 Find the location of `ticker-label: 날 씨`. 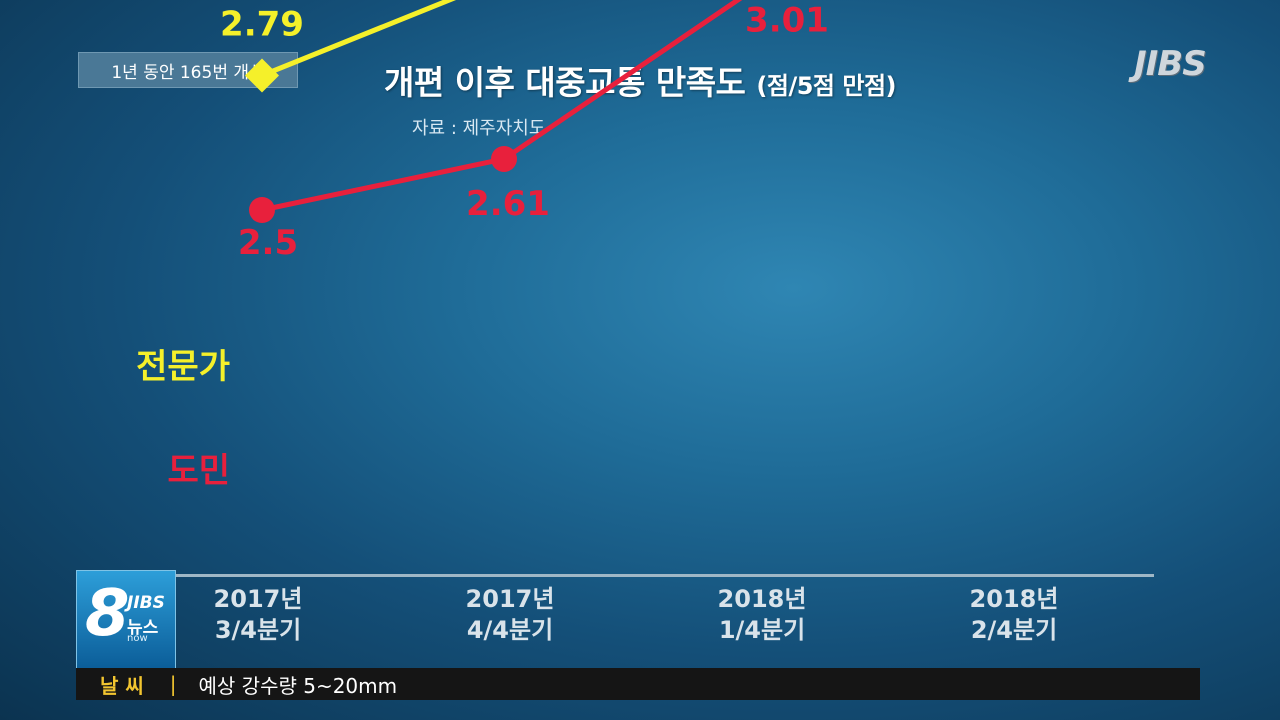

ticker-label: 날 씨 is located at coordinates (122, 685).